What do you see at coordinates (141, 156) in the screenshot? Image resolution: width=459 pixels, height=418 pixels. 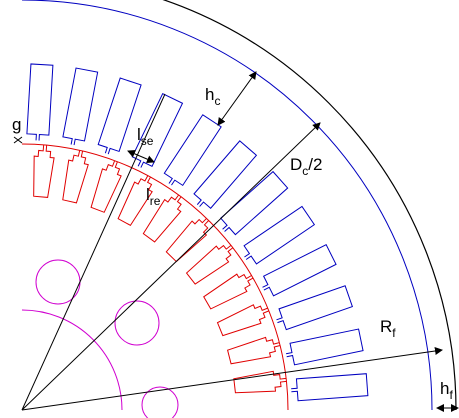 I see `lse-arrow` at bounding box center [141, 156].